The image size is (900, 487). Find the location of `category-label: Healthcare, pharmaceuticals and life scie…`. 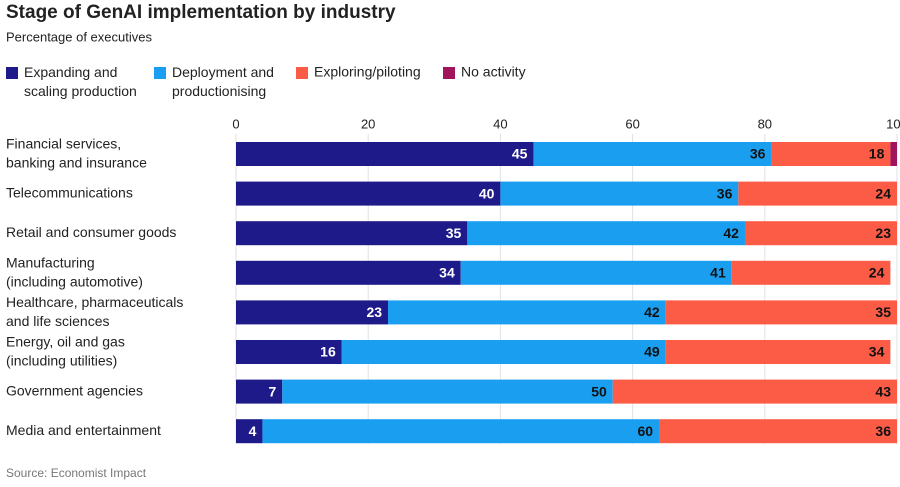

category-label: Healthcare, pharmaceuticals and life scie… is located at coordinates (94, 311).